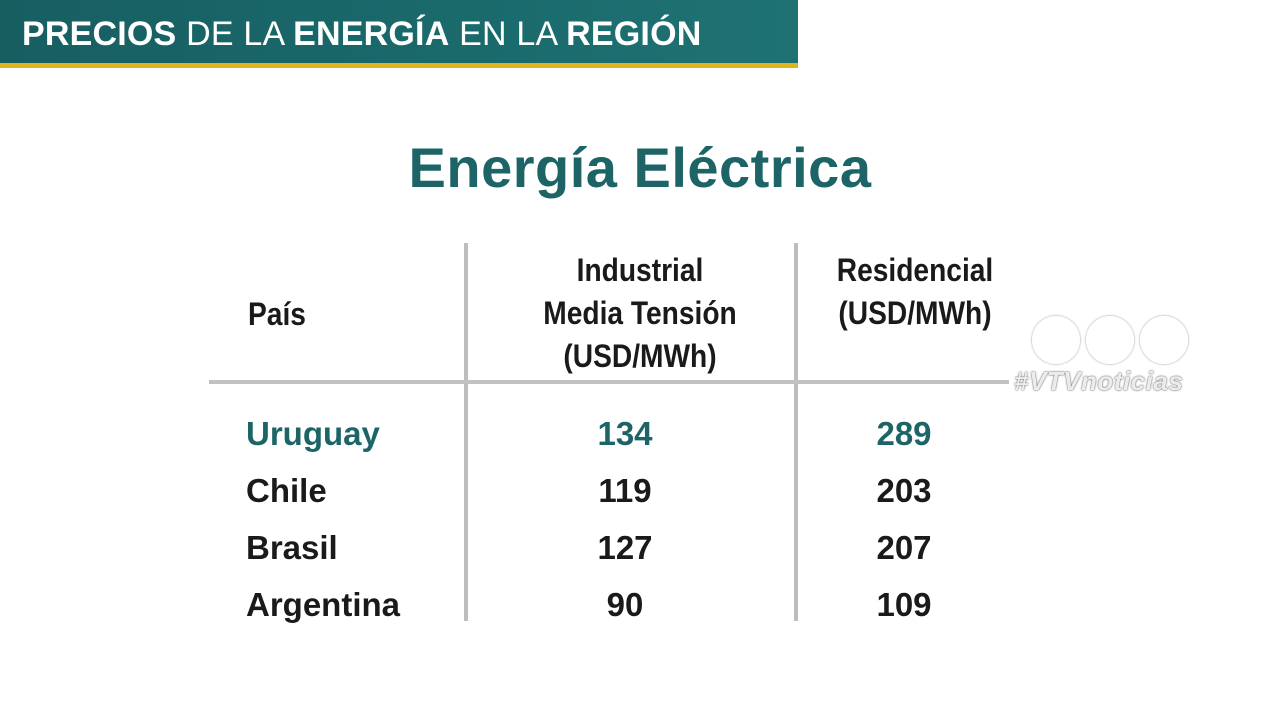  Describe the element at coordinates (634, 34) in the screenshot. I see `banner-word: REGIÓN` at that location.